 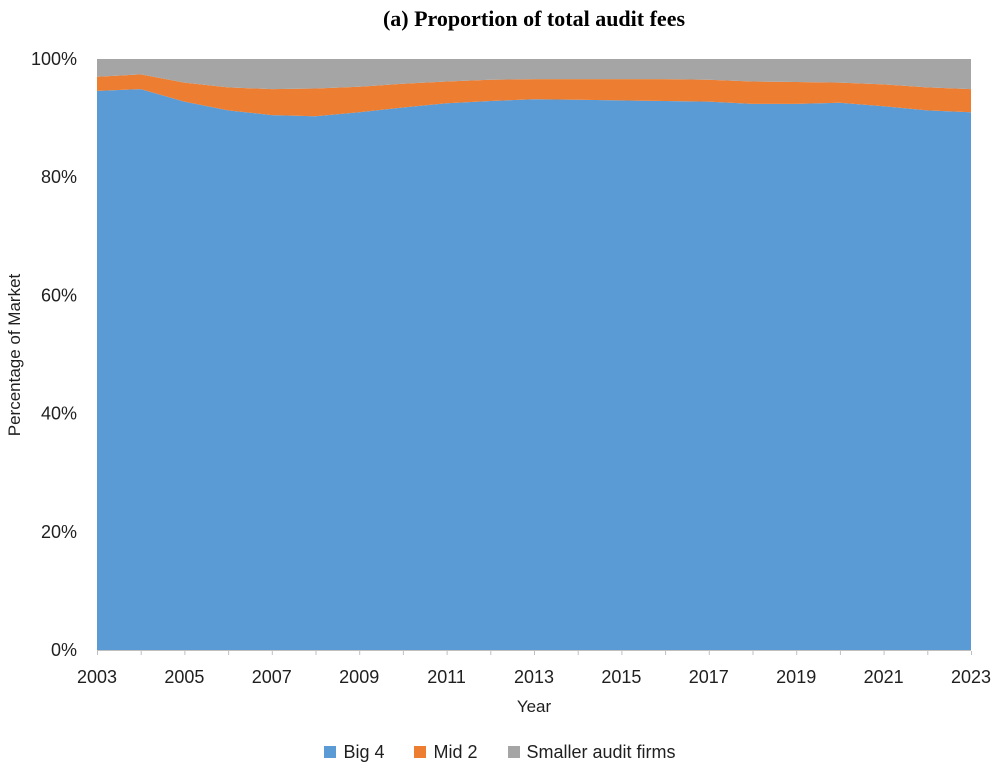 I want to click on y-tick-label: 20%, so click(x=59, y=532).